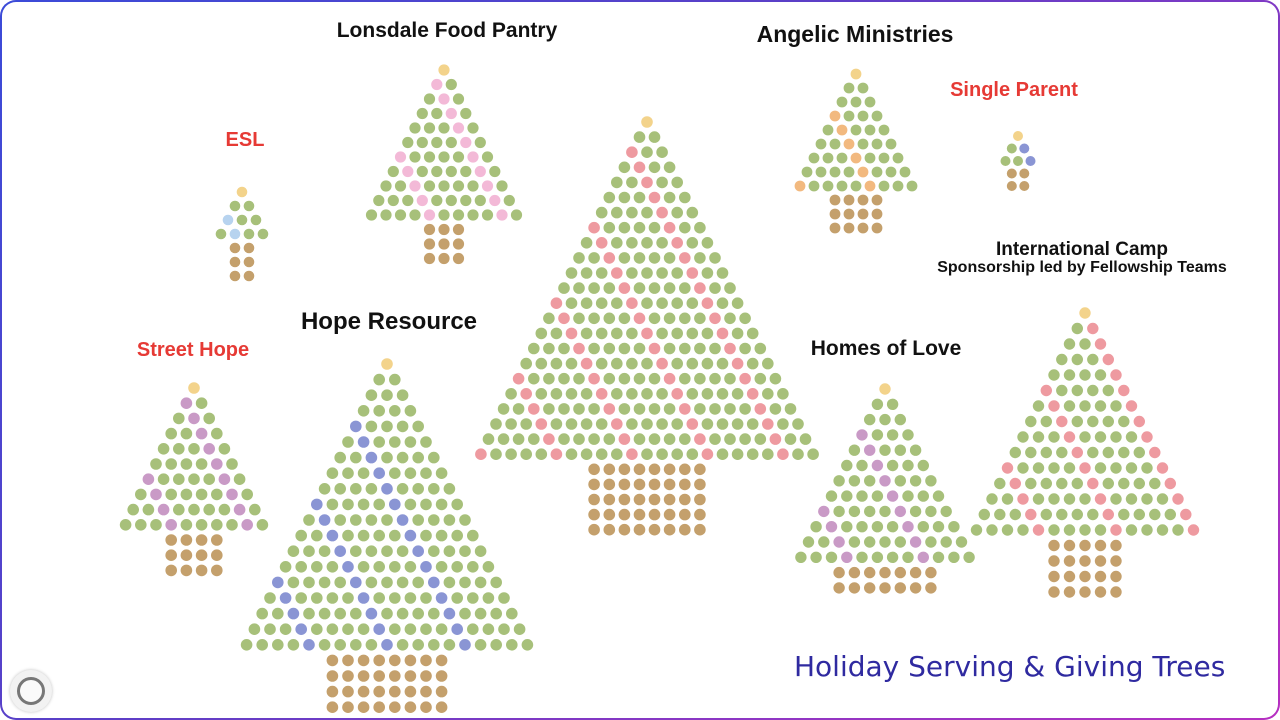 This screenshot has height=720, width=1280. I want to click on label-international-camp-line1: International Camp, so click(1082, 249).